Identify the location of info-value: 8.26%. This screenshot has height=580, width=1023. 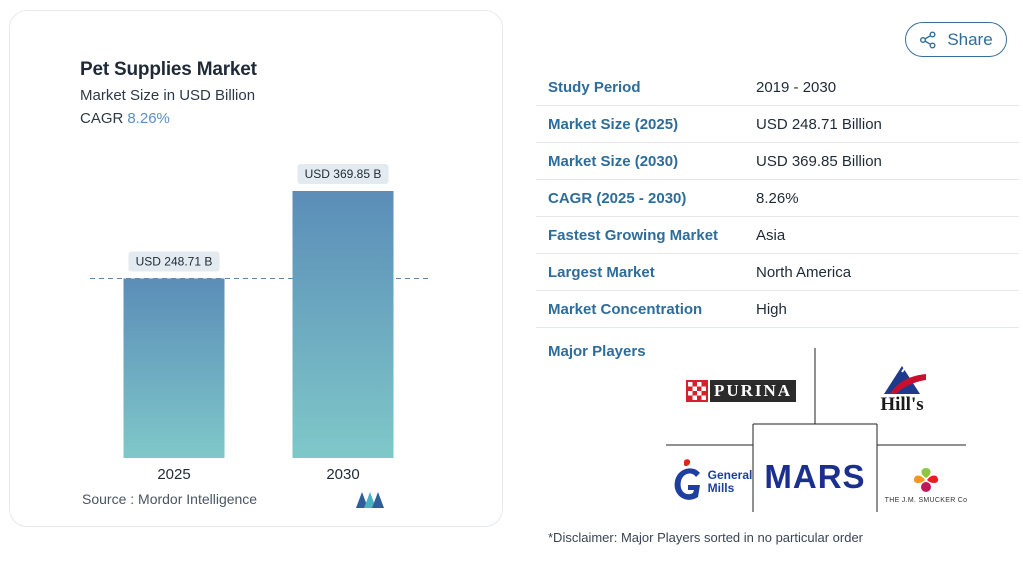
(777, 198).